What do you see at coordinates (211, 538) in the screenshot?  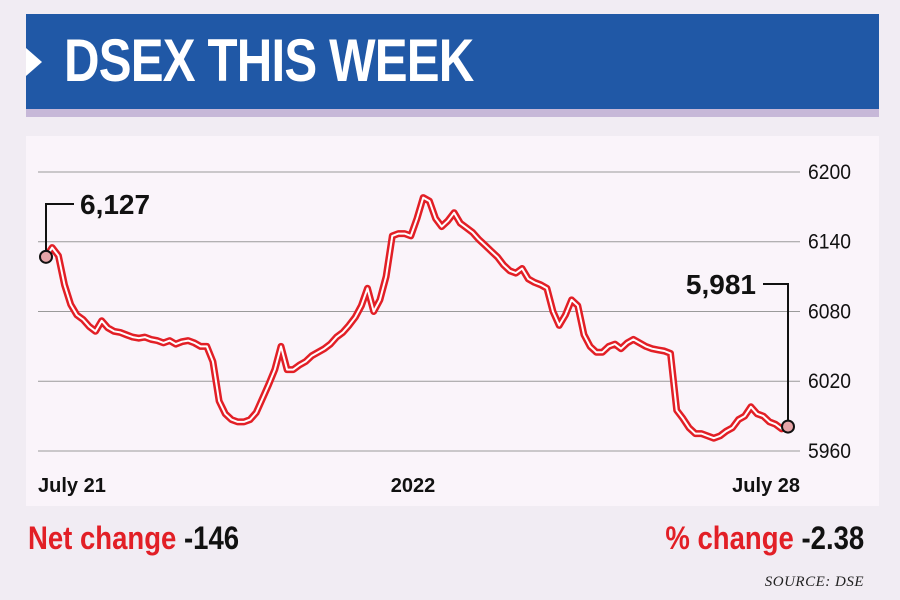 I see `net-change-value: -146` at bounding box center [211, 538].